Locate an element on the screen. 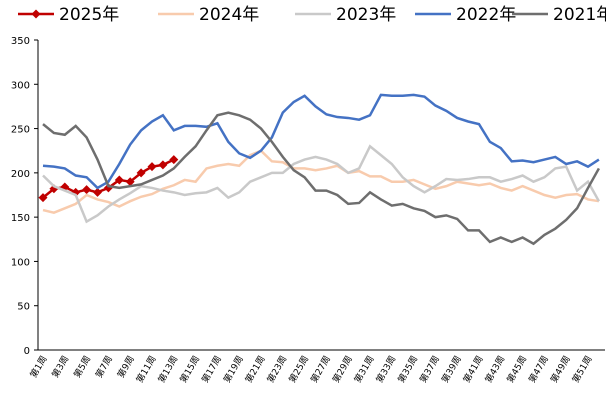 This screenshot has width=606, height=396. x-tick-label: 第35周 is located at coordinates (407, 370).